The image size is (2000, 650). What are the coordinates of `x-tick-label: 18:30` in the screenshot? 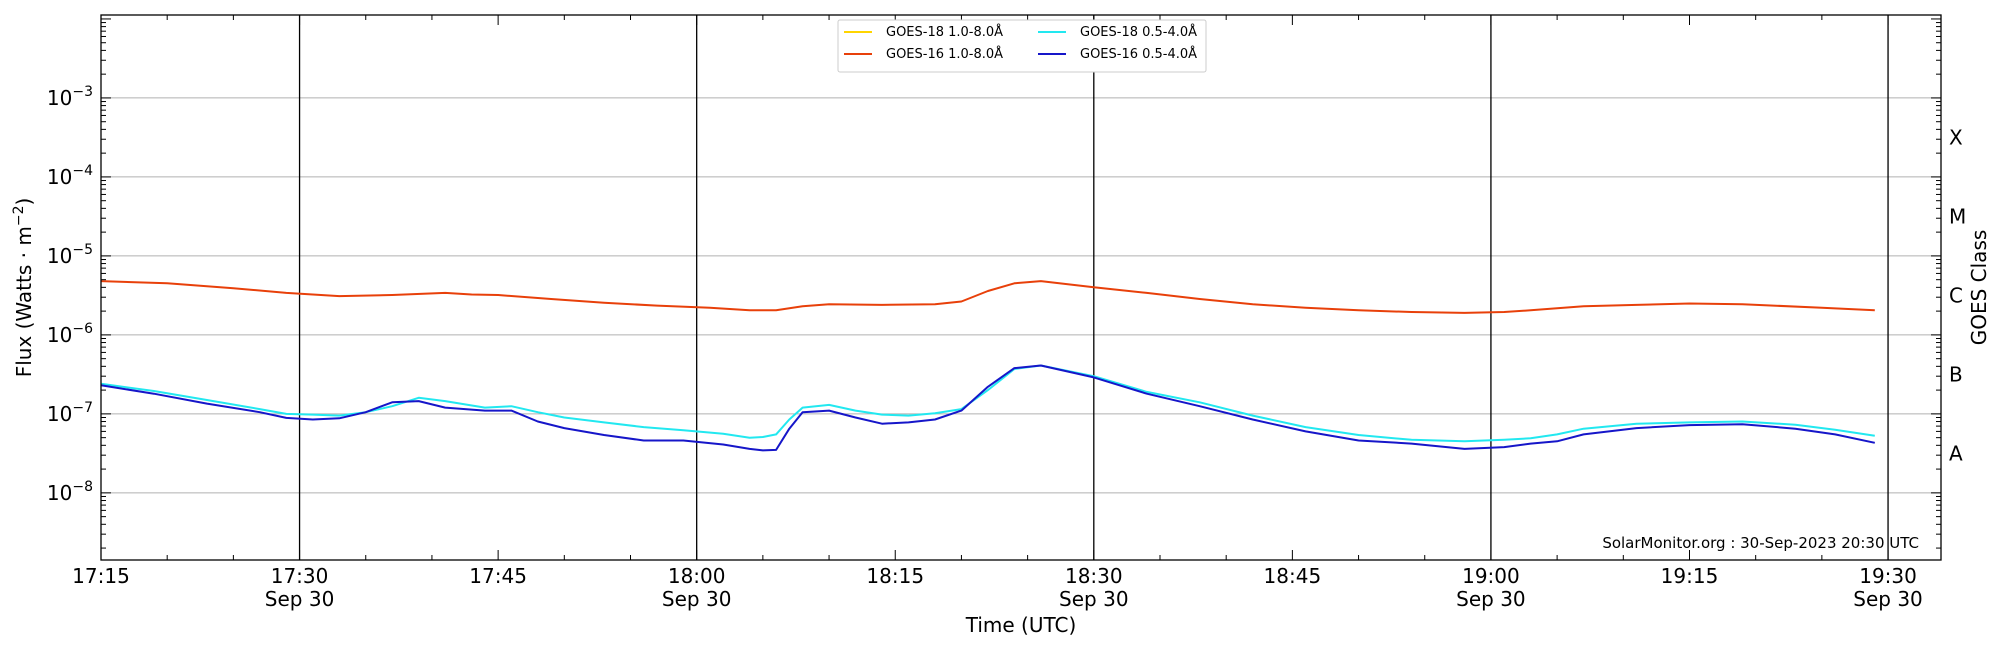 It's located at (1094, 576).